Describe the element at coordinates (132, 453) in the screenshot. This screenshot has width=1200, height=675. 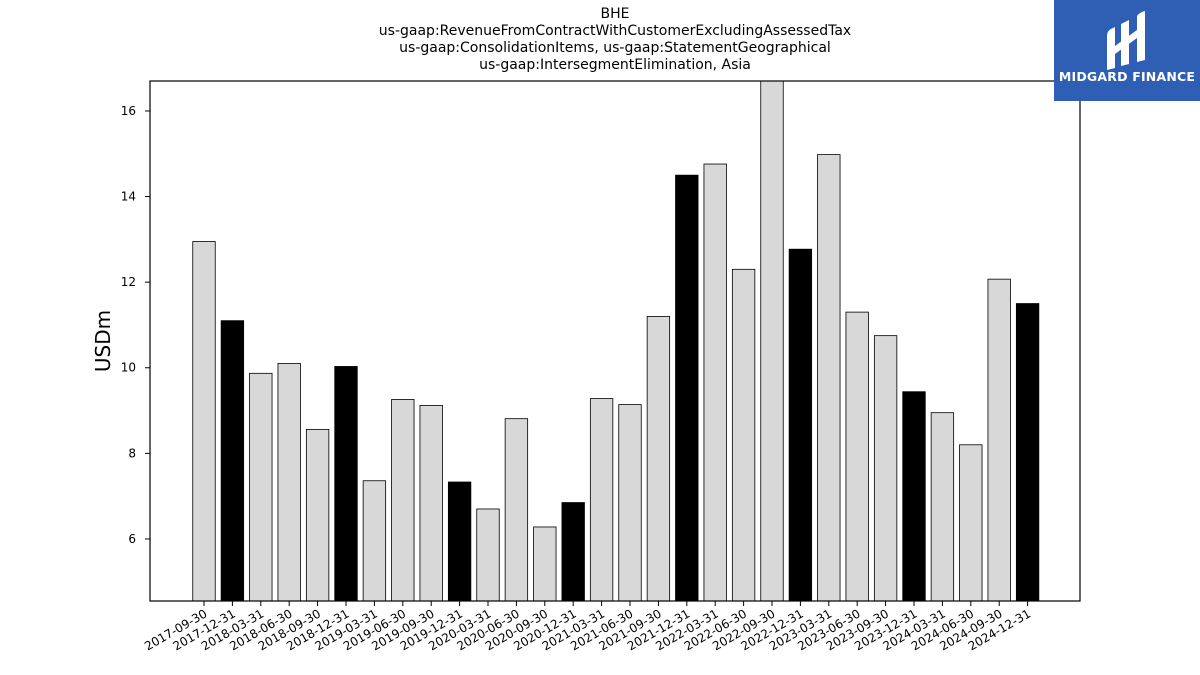
I see `y-tick-label: 8` at that location.